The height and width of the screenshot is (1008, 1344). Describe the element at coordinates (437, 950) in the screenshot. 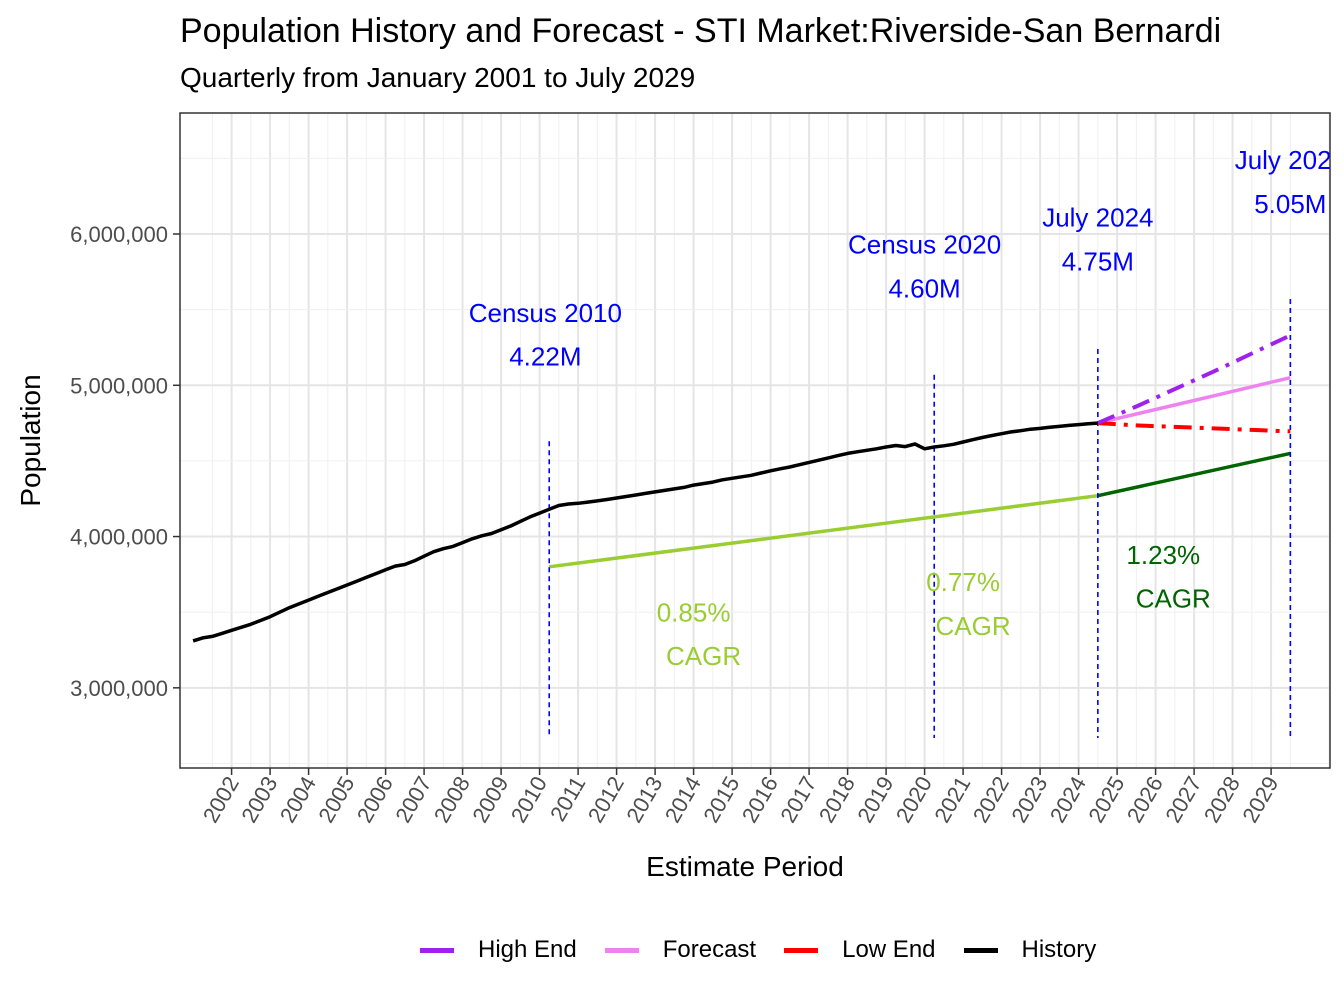

I see `legend-swatch-high-end` at that location.